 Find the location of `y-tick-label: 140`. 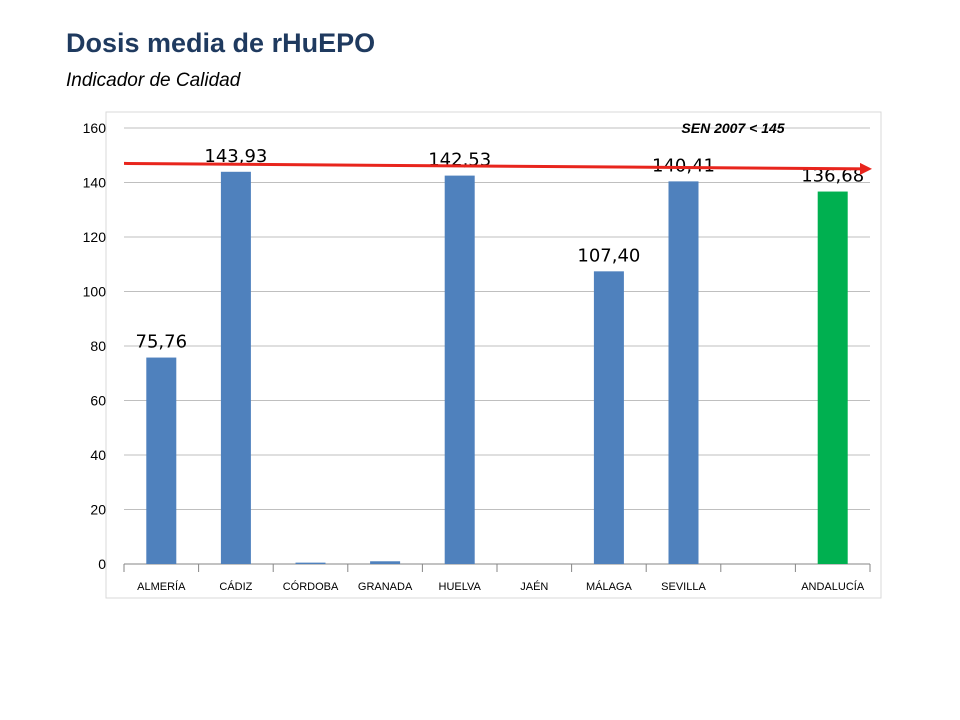

y-tick-label: 140 is located at coordinates (95, 183).